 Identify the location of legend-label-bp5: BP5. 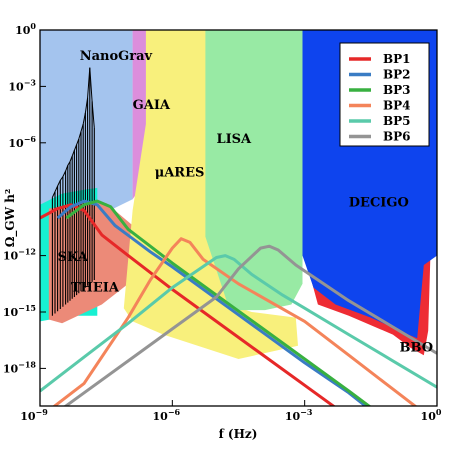
(397, 121).